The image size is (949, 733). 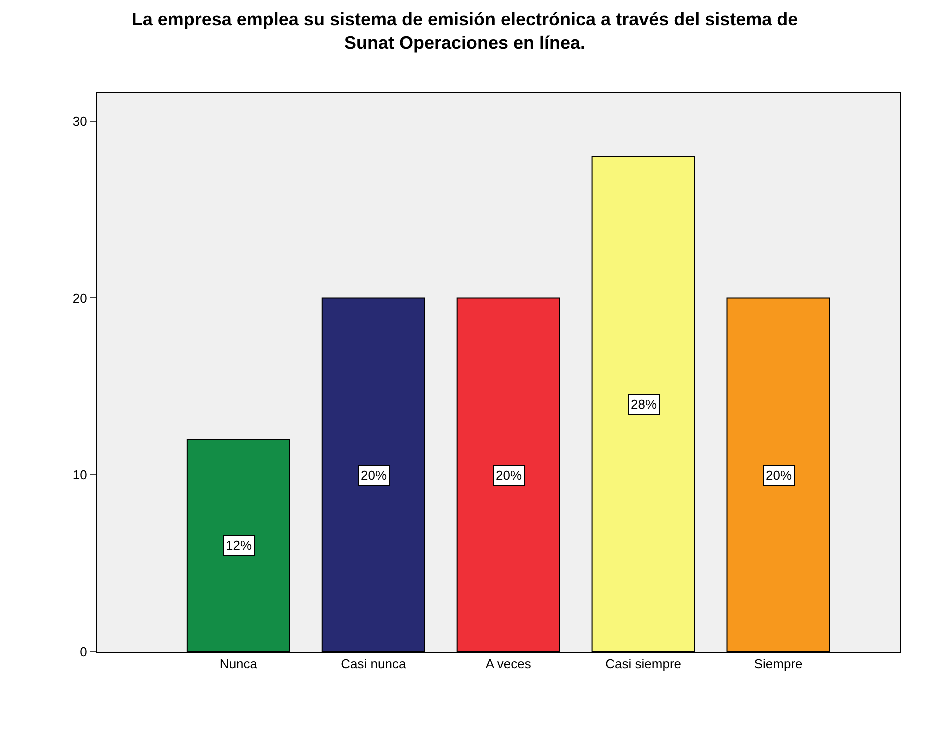 What do you see at coordinates (644, 404) in the screenshot?
I see `data-label: 28%` at bounding box center [644, 404].